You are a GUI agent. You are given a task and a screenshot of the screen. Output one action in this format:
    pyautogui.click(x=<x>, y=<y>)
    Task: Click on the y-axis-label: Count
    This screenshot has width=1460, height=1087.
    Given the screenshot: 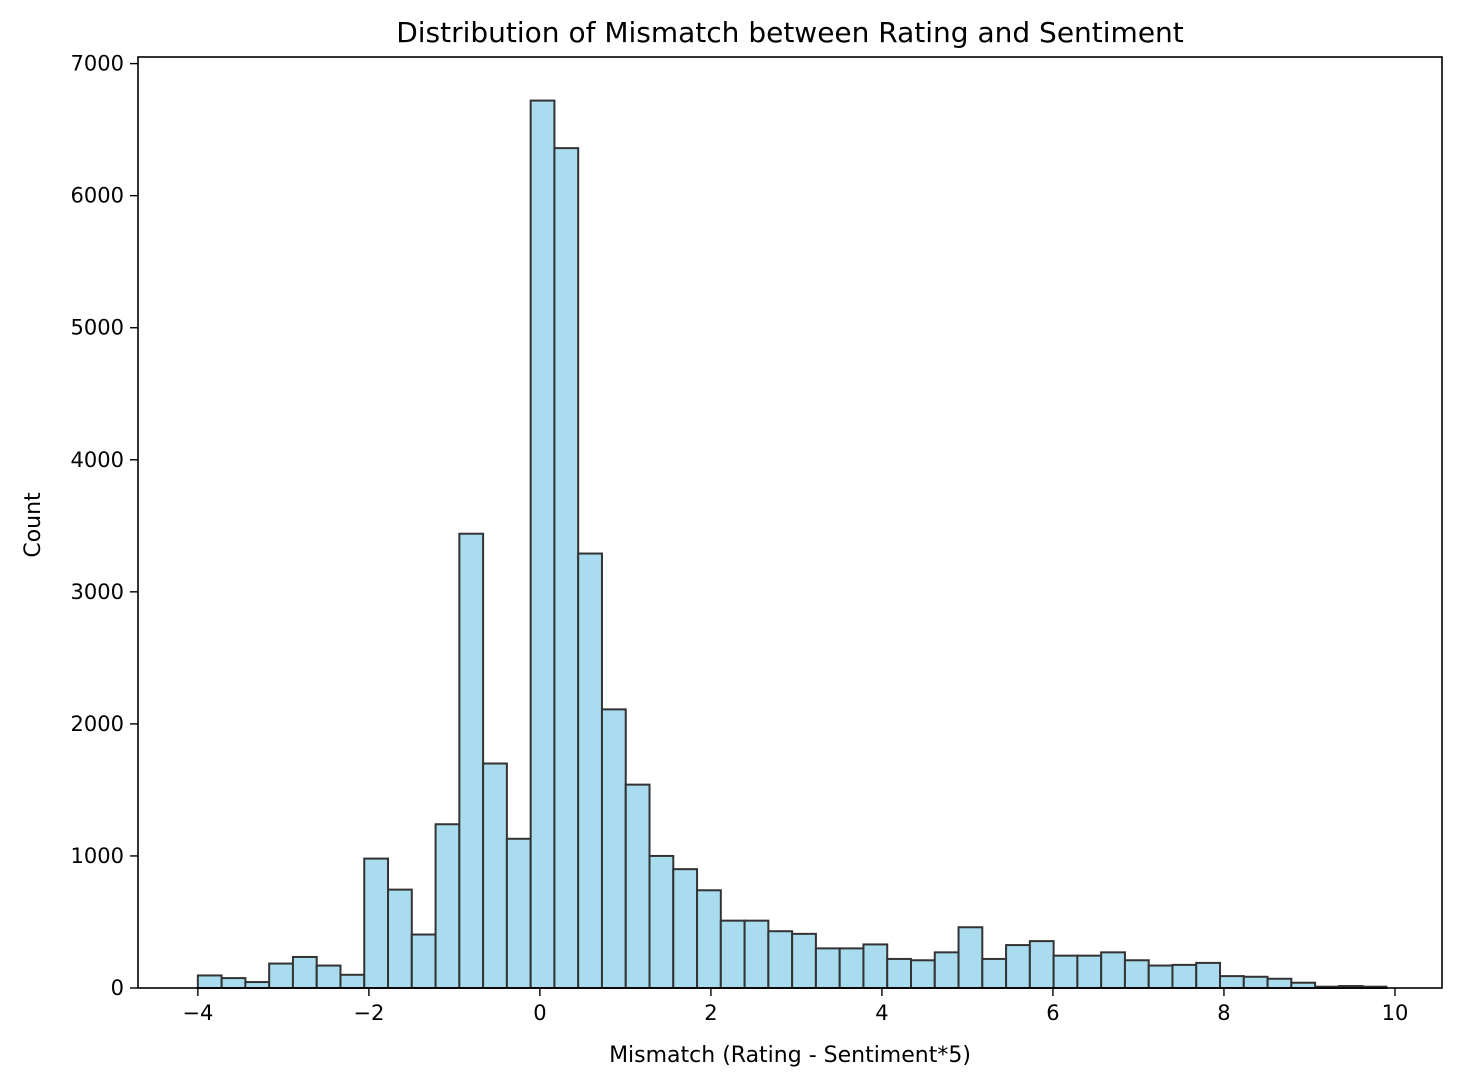 What is the action you would take?
    pyautogui.click(x=33, y=525)
    